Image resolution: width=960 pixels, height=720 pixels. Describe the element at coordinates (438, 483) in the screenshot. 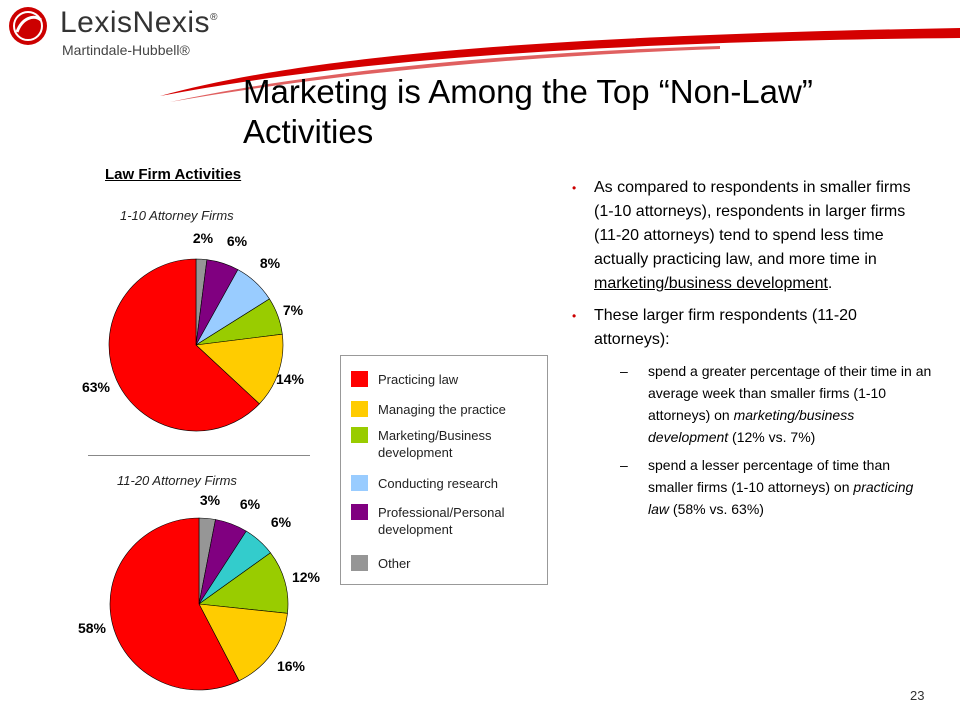

I see `legend-label: Conducting research` at that location.